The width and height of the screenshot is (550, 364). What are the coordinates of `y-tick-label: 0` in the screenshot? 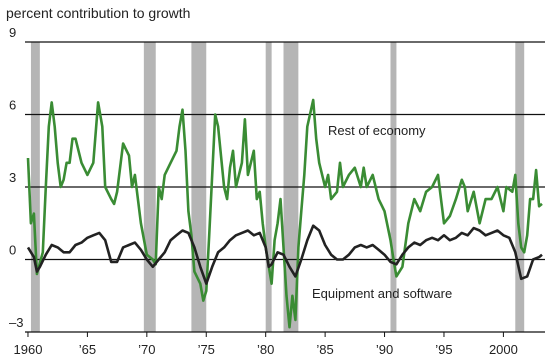 It's located at (12, 250).